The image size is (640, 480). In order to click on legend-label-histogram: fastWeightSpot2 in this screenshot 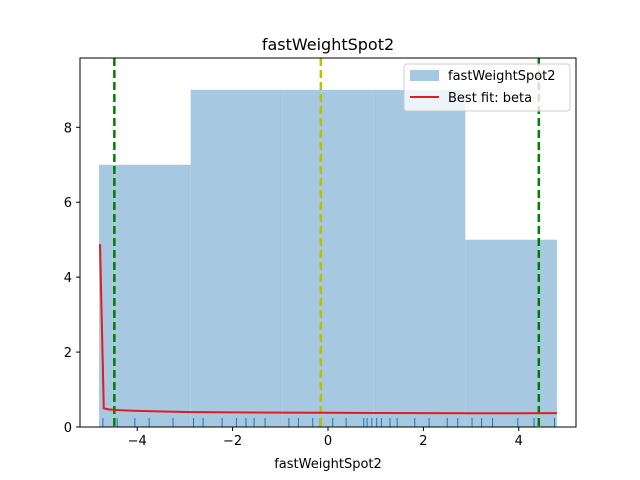, I will do `click(502, 76)`.